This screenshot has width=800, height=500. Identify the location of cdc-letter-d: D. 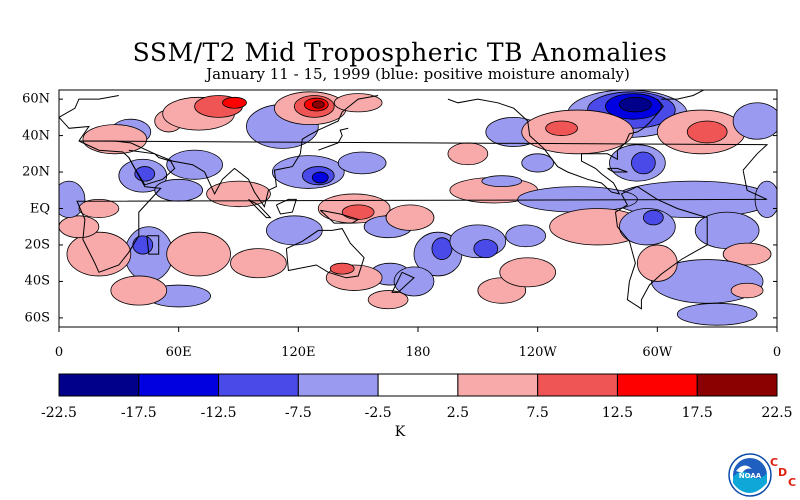
(783, 472).